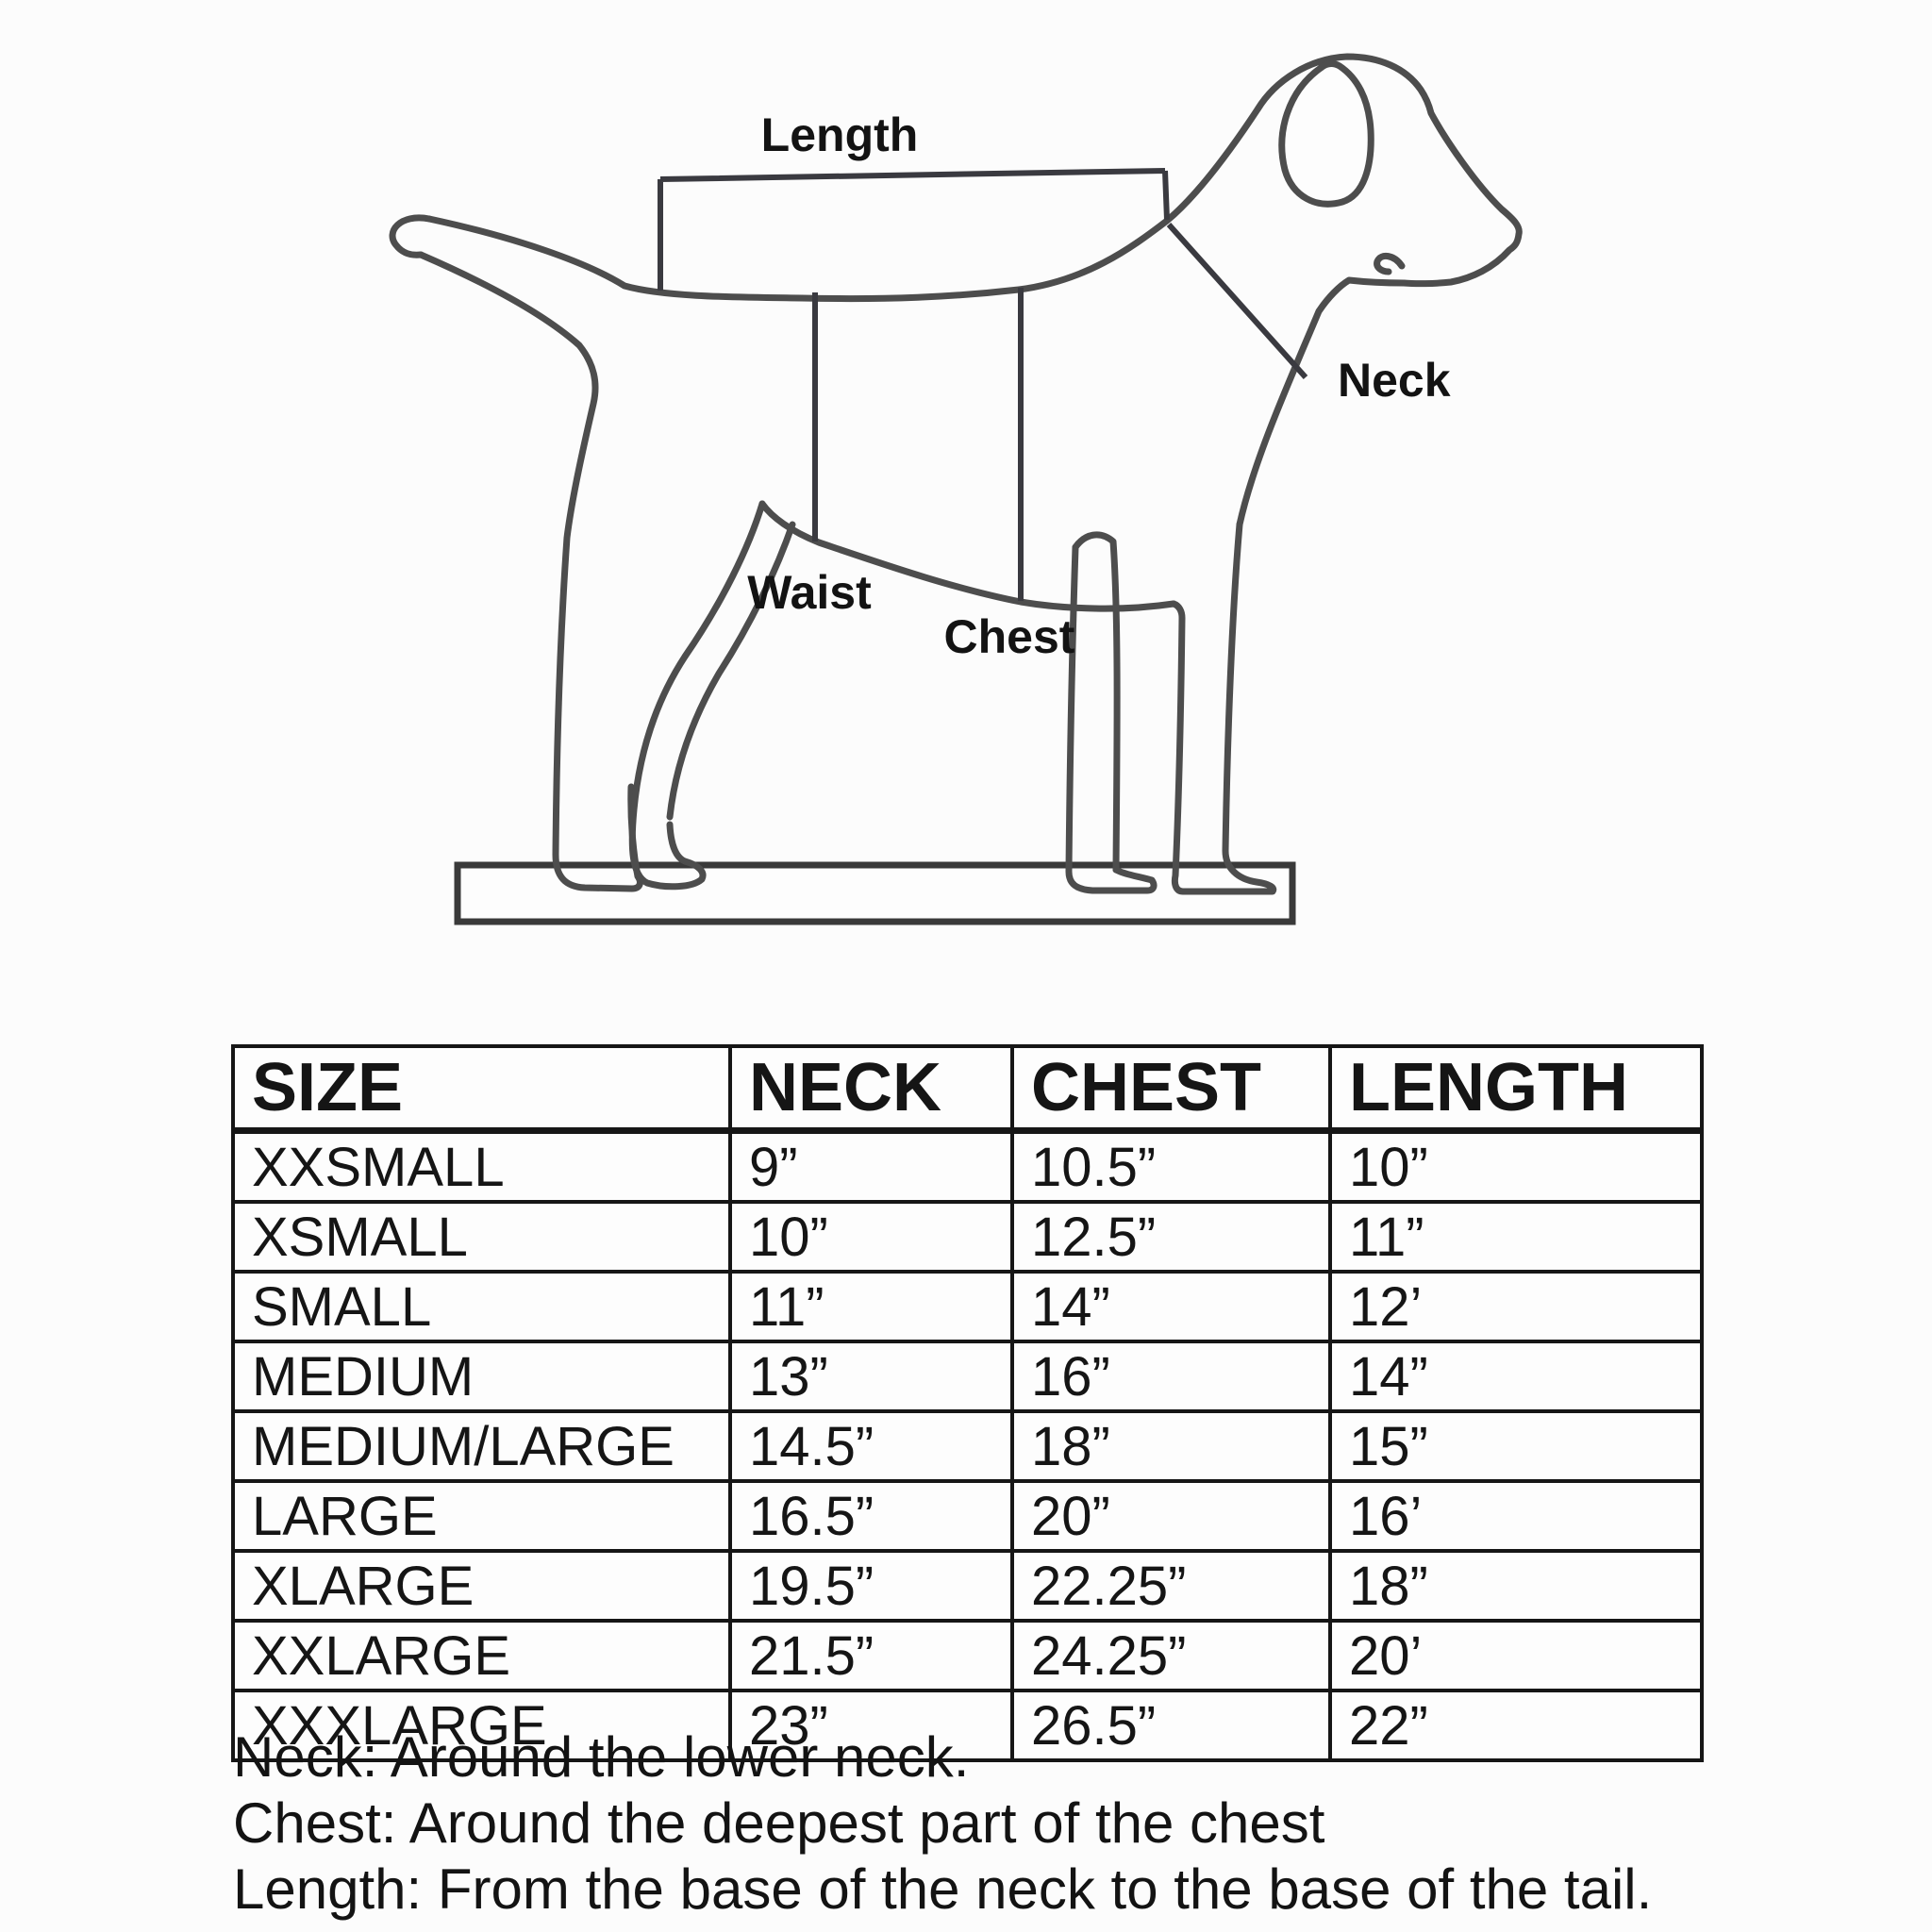 The height and width of the screenshot is (1932, 1932). I want to click on table-row: SMALL 11” 14” 12’, so click(967, 1307).